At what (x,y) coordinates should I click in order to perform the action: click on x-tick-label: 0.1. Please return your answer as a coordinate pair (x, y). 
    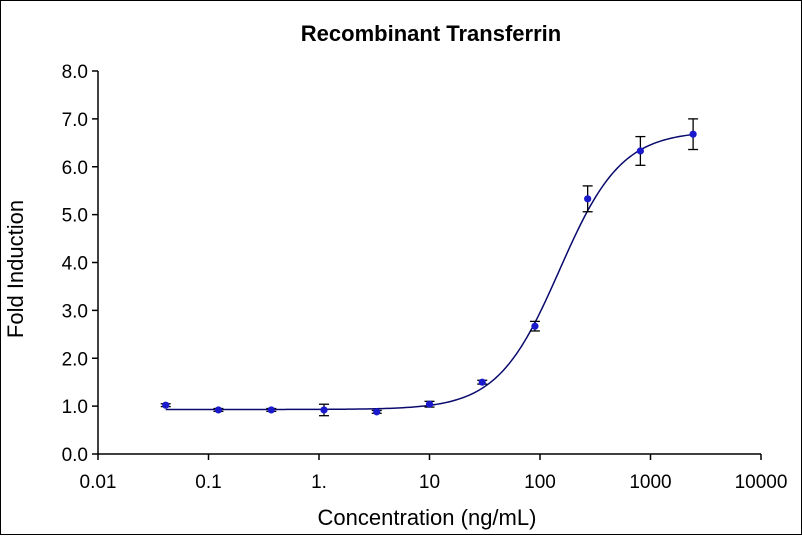
    Looking at the image, I should click on (208, 482).